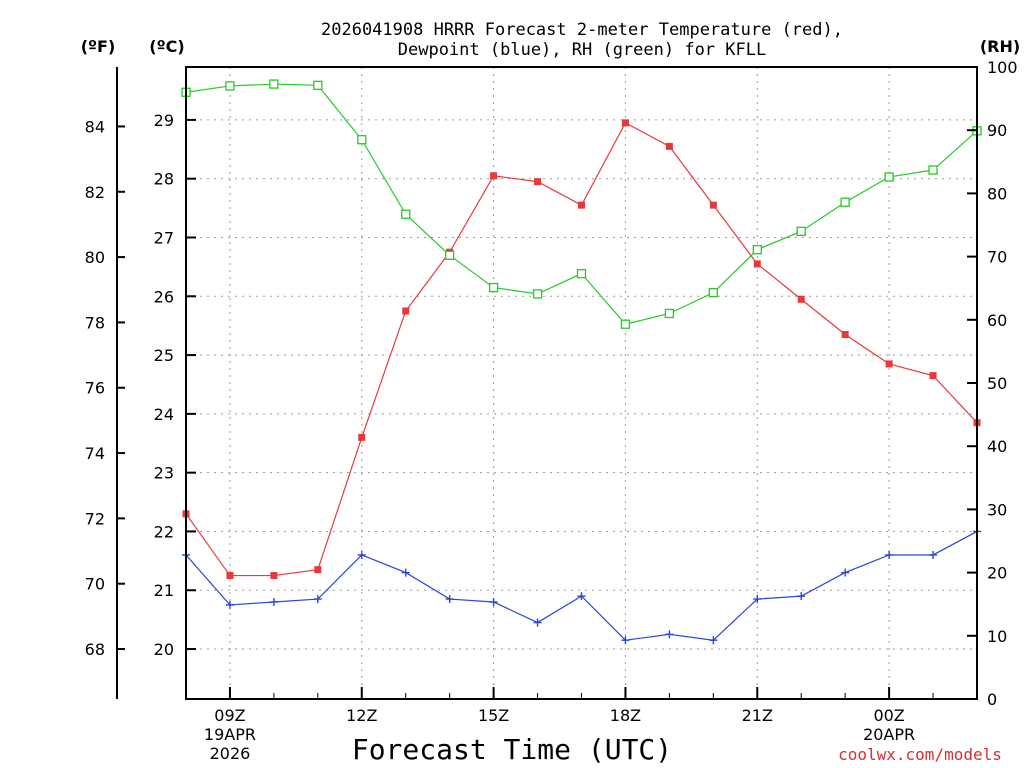 This screenshot has width=1024, height=768. What do you see at coordinates (95, 126) in the screenshot?
I see `fahrenheit-tick-label: 84` at bounding box center [95, 126].